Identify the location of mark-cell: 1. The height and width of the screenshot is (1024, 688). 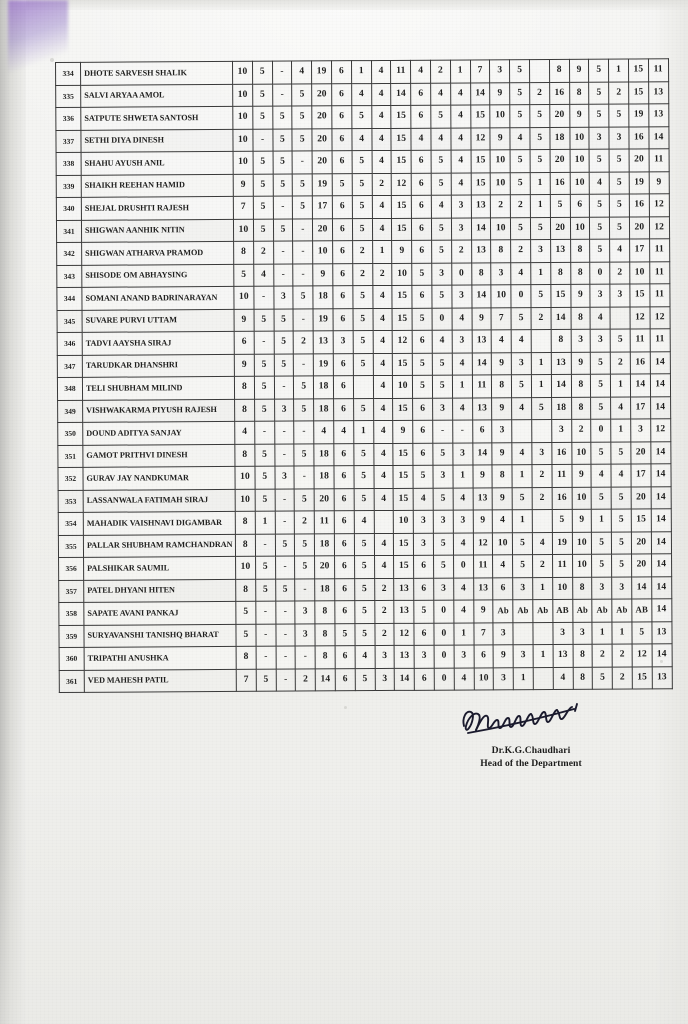
(462, 386).